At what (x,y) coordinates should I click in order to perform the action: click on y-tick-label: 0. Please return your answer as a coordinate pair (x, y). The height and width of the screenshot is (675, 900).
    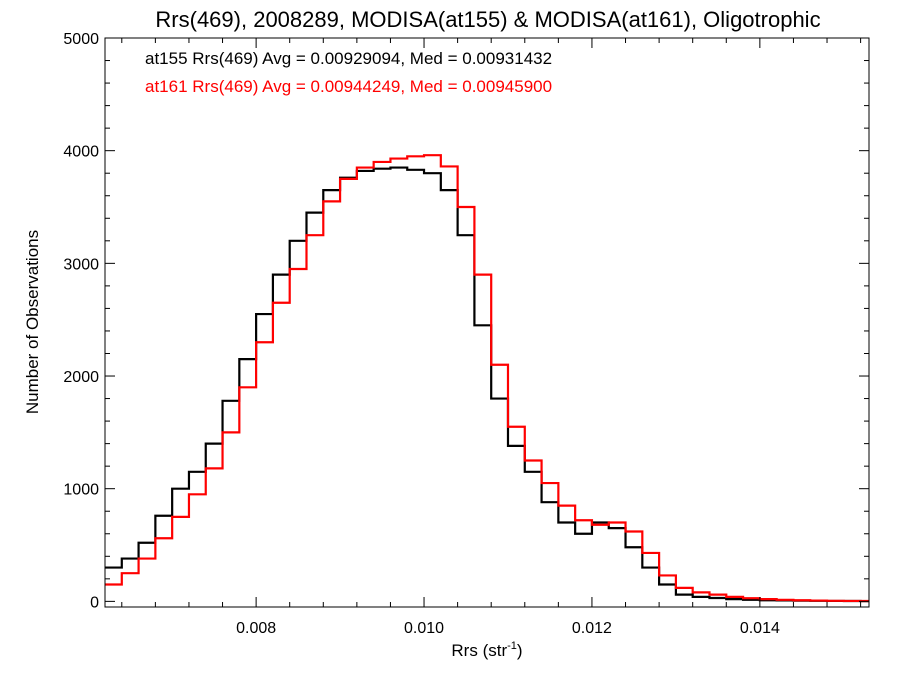
    Looking at the image, I should click on (94, 602).